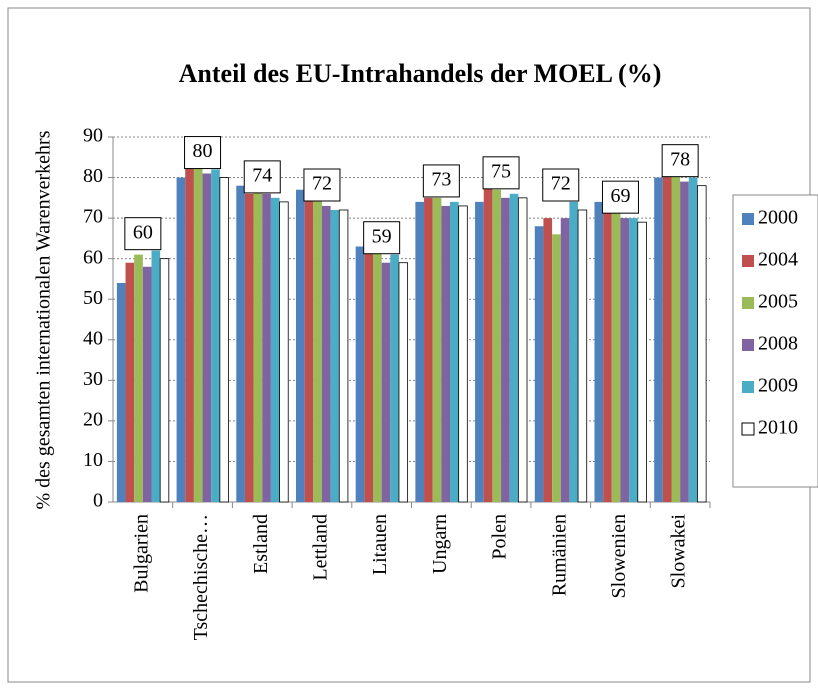  I want to click on legend-label: 2010, so click(778, 428).